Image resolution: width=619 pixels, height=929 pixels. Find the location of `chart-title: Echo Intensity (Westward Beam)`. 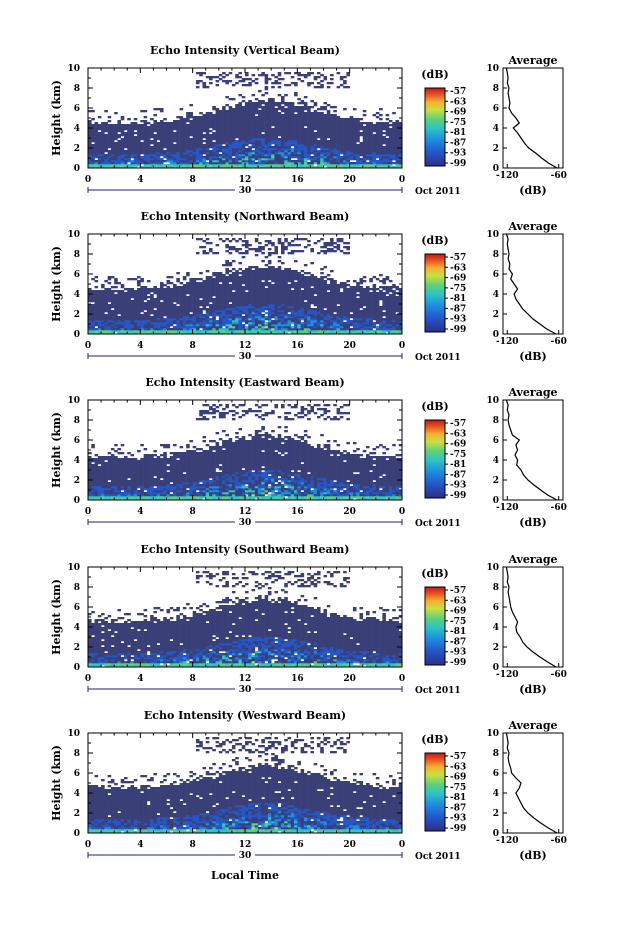

chart-title: Echo Intensity (Westward Beam) is located at coordinates (245, 715).